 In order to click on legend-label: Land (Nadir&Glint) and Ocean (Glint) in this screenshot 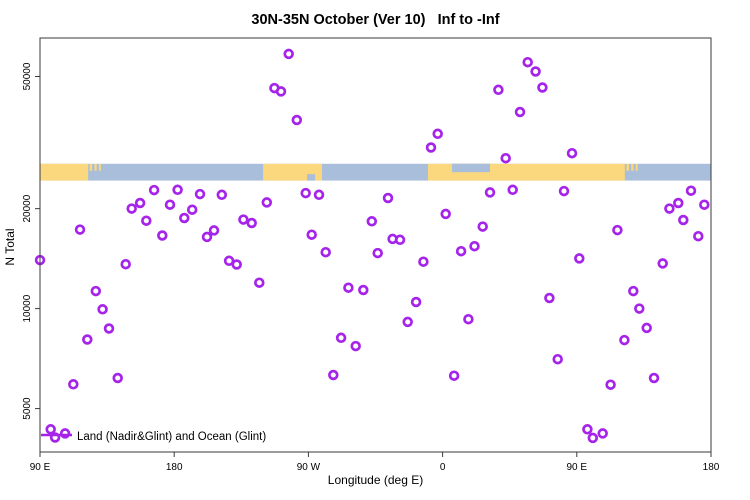, I will do `click(171, 437)`.